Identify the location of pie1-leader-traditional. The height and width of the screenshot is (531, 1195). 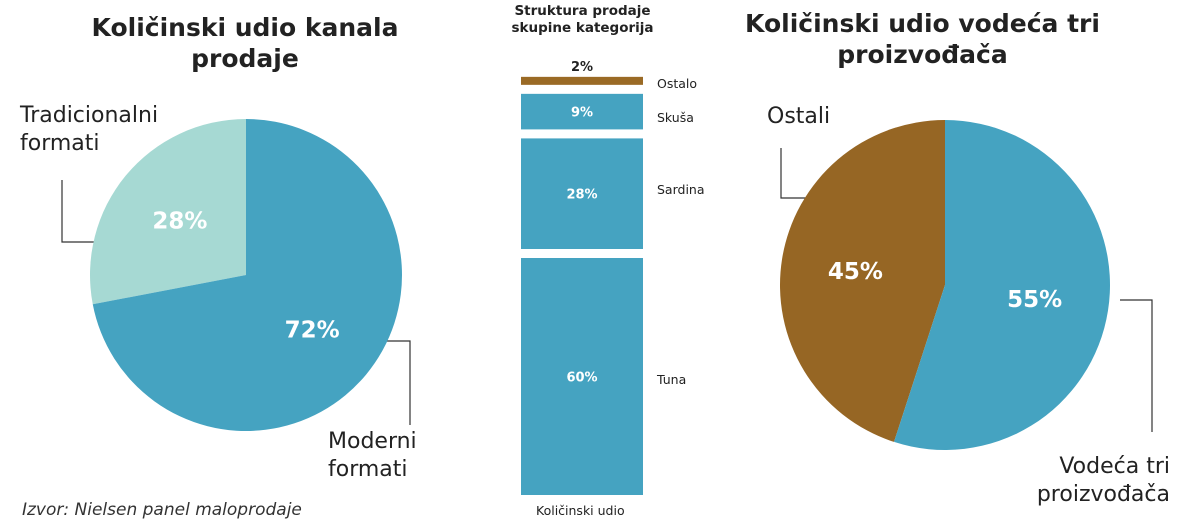
(79, 211).